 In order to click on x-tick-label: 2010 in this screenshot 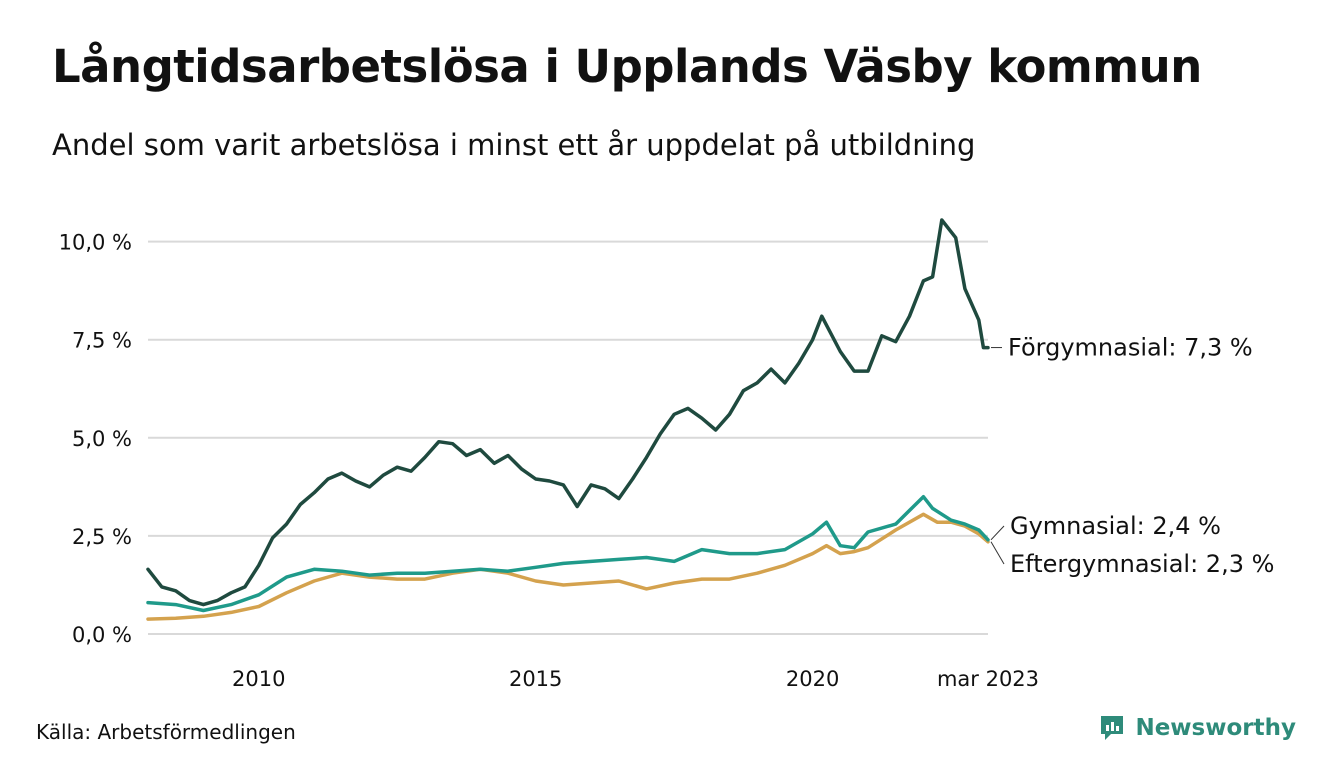, I will do `click(258, 679)`.